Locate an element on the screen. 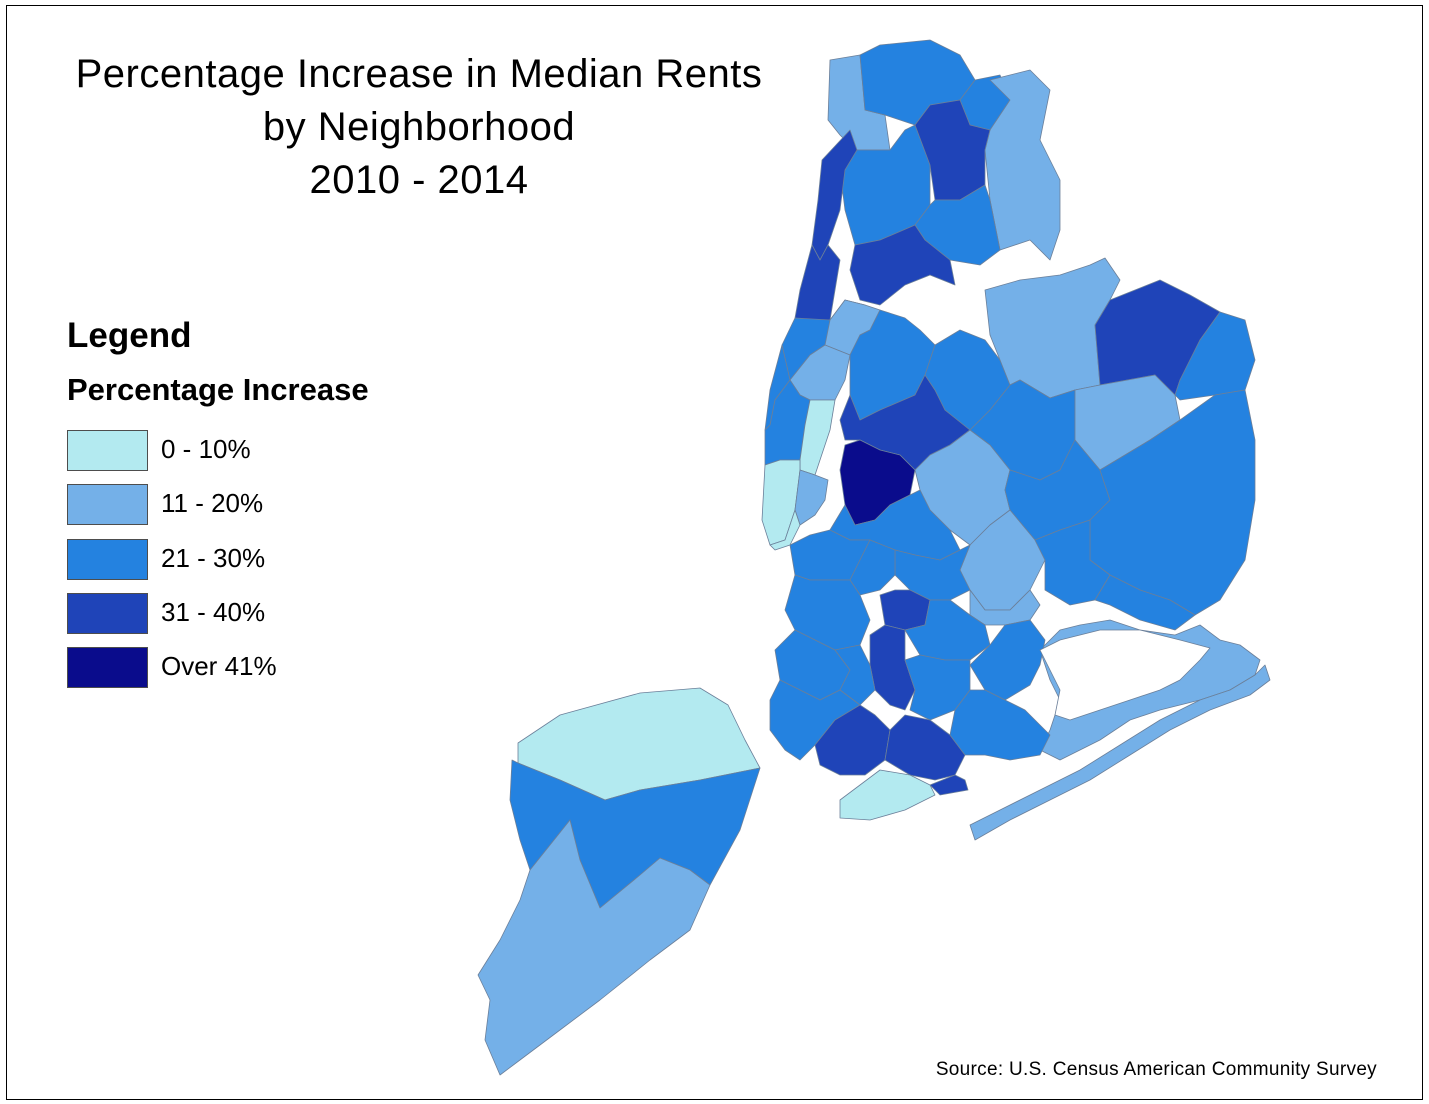 This screenshot has height=1104, width=1429. staten-island is located at coordinates (619, 881).